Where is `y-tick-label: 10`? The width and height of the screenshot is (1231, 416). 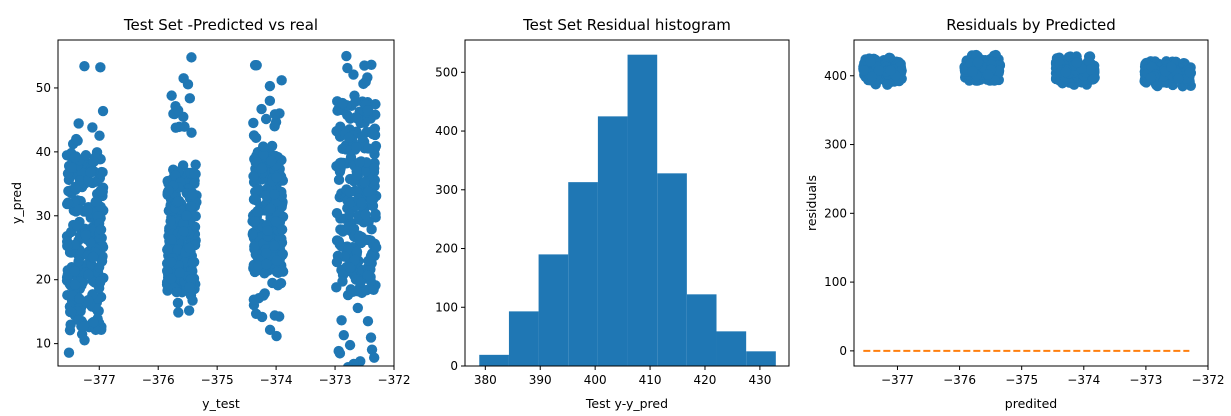 y-tick-label: 10 is located at coordinates (43, 344).